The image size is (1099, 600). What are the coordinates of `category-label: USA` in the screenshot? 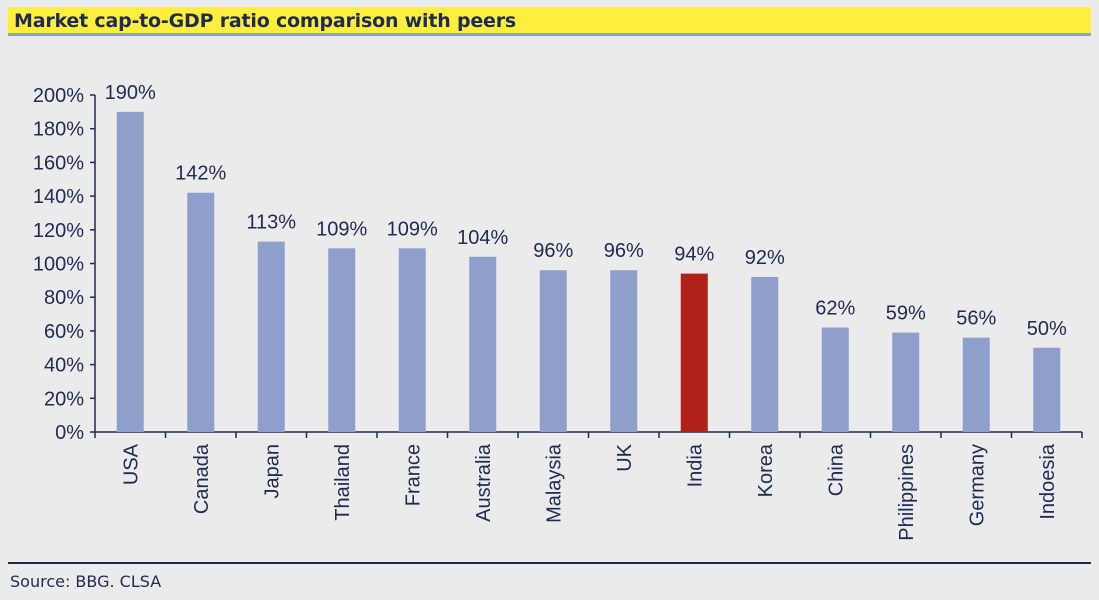 It's located at (131, 464).